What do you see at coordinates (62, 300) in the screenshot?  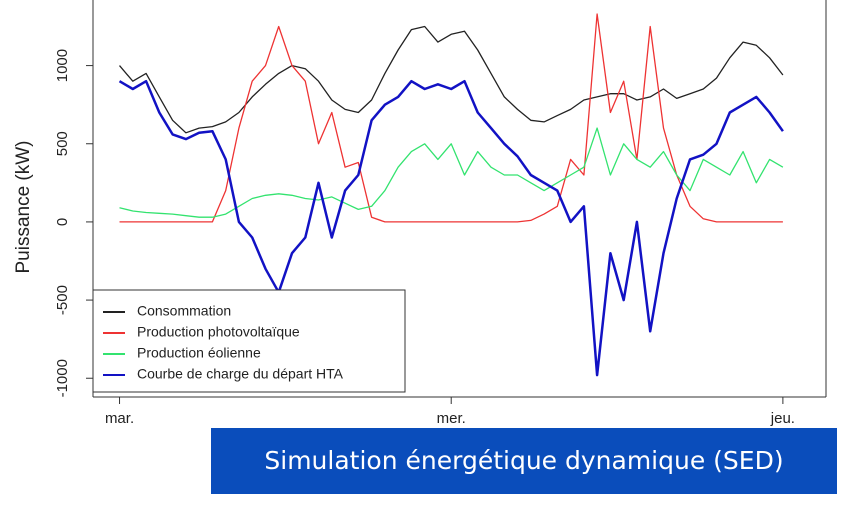 I see `y-tick-label: -500` at bounding box center [62, 300].